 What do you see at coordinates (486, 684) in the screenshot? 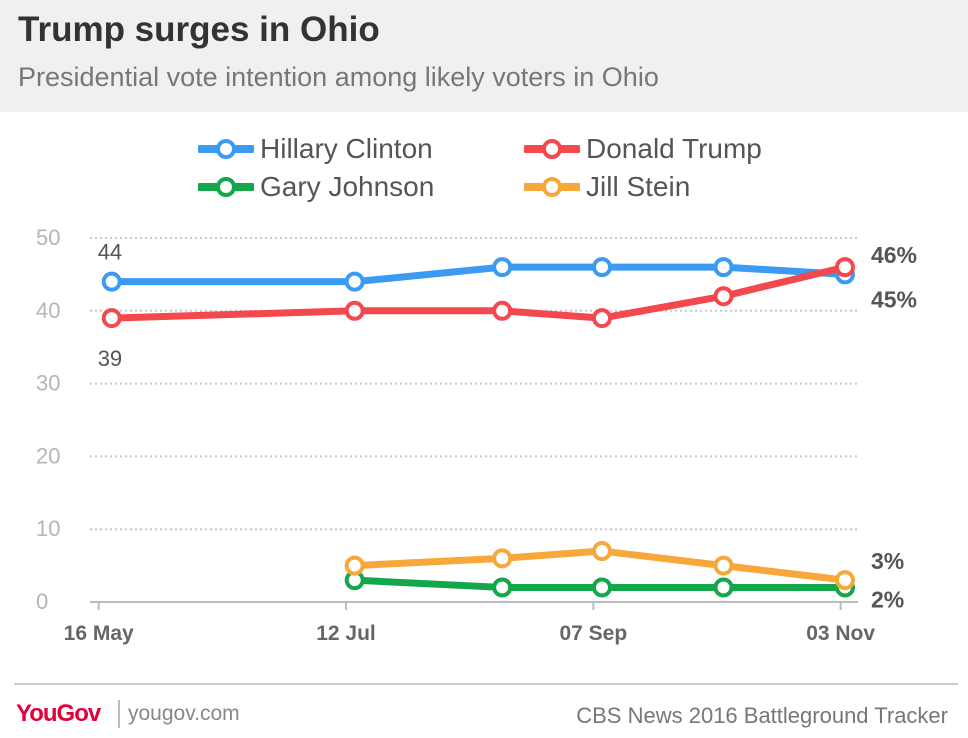
I see `footer-divider` at bounding box center [486, 684].